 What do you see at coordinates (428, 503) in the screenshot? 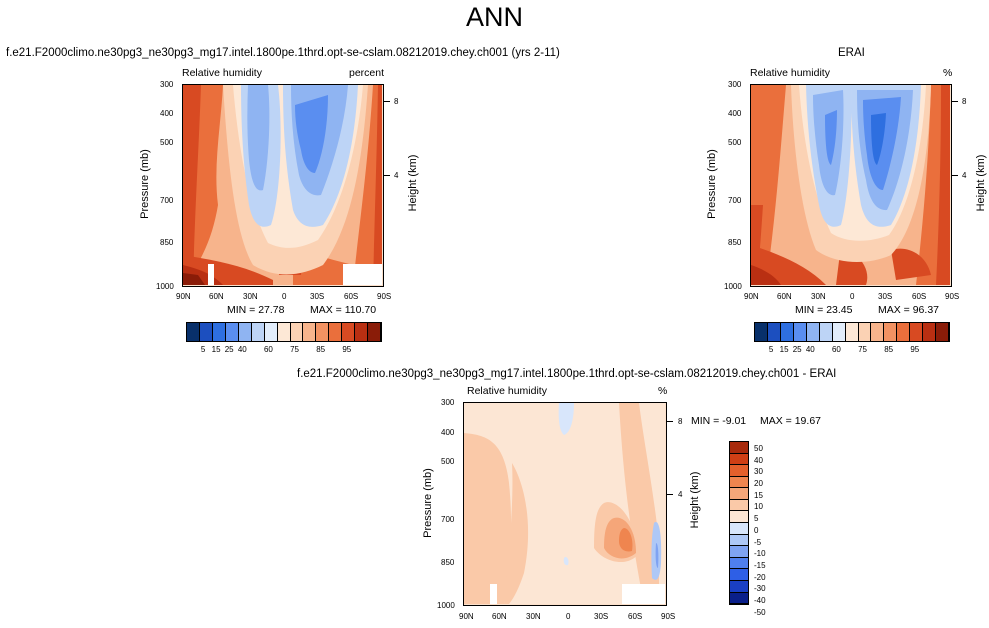
I see `panel3-ylabel: Pressure (mb)` at bounding box center [428, 503].